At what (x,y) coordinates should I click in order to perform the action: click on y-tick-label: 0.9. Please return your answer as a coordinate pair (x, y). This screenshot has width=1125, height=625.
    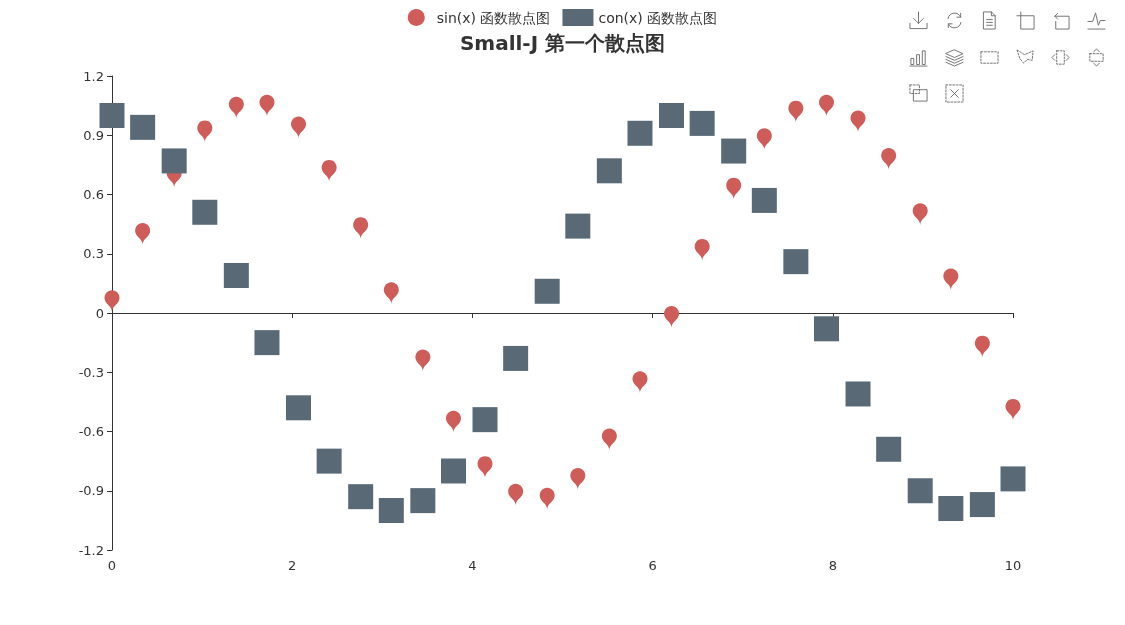
    Looking at the image, I should click on (93, 135).